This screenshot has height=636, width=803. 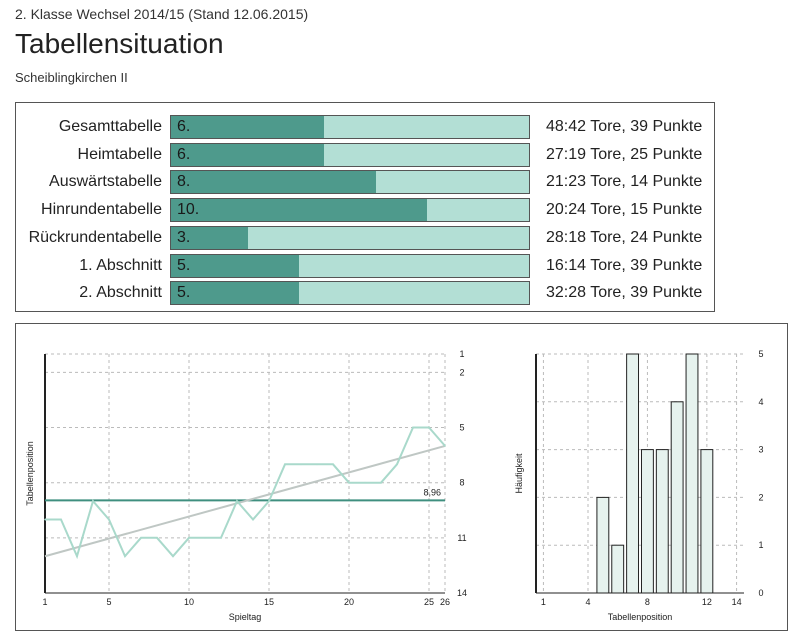 I want to click on standings-row: Rückrundentabelle 3. 28:18 Tore, 24 Punkte, so click(x=366, y=237).